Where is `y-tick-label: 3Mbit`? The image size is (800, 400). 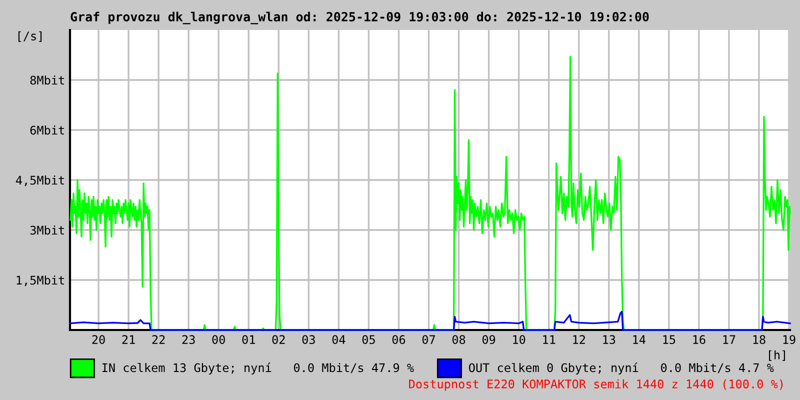 y-tick-label: 3Mbit is located at coordinates (47, 230).